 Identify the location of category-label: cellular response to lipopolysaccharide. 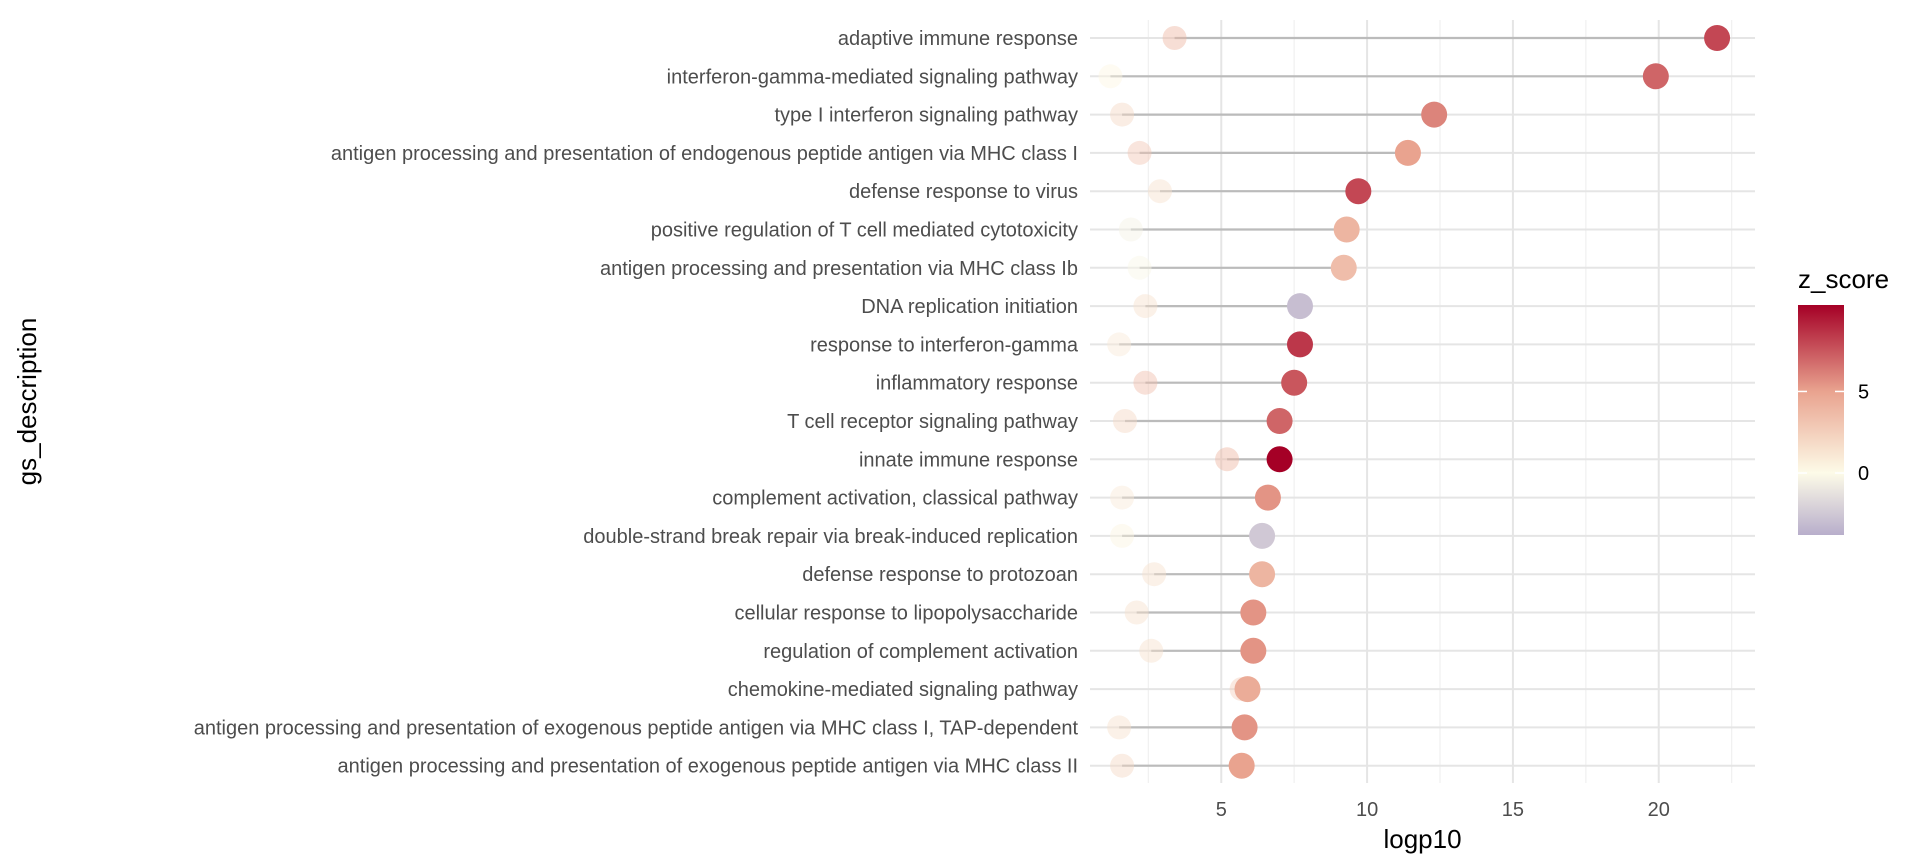
(906, 614).